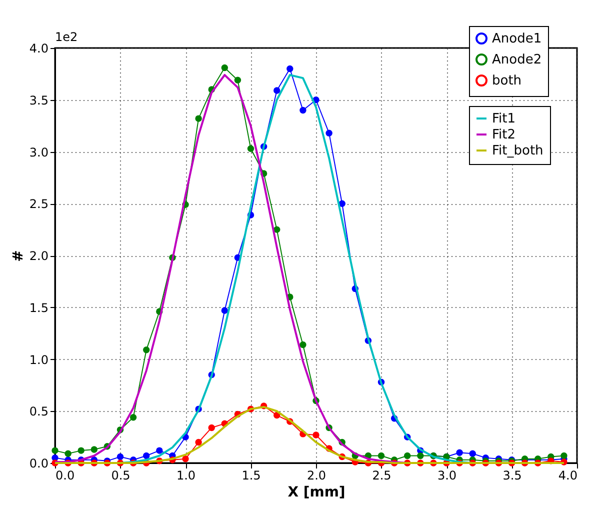 The width and height of the screenshot is (606, 512). I want to click on y-tick-label: 0.5, so click(38, 411).